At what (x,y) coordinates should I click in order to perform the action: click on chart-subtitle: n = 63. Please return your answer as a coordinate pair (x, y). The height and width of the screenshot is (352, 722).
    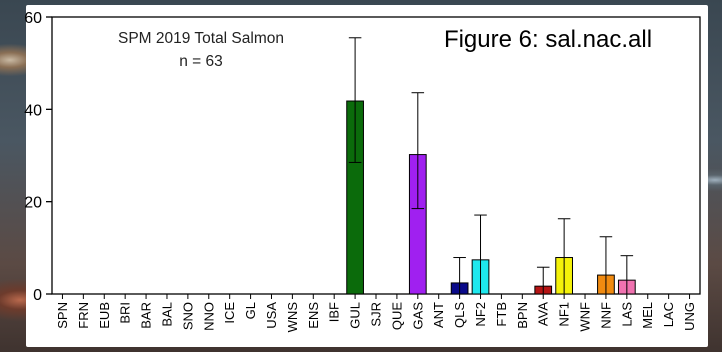
    Looking at the image, I should click on (201, 61).